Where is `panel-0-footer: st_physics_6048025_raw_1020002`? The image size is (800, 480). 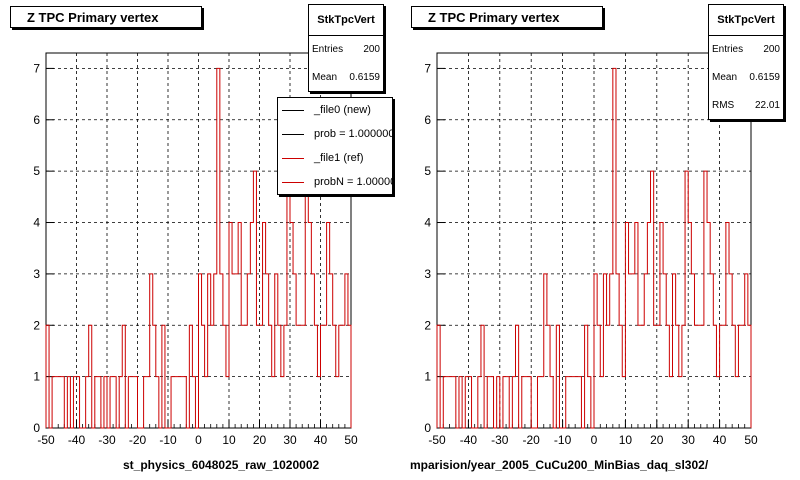 panel-0-footer: st_physics_6048025_raw_1020002 is located at coordinates (221, 465).